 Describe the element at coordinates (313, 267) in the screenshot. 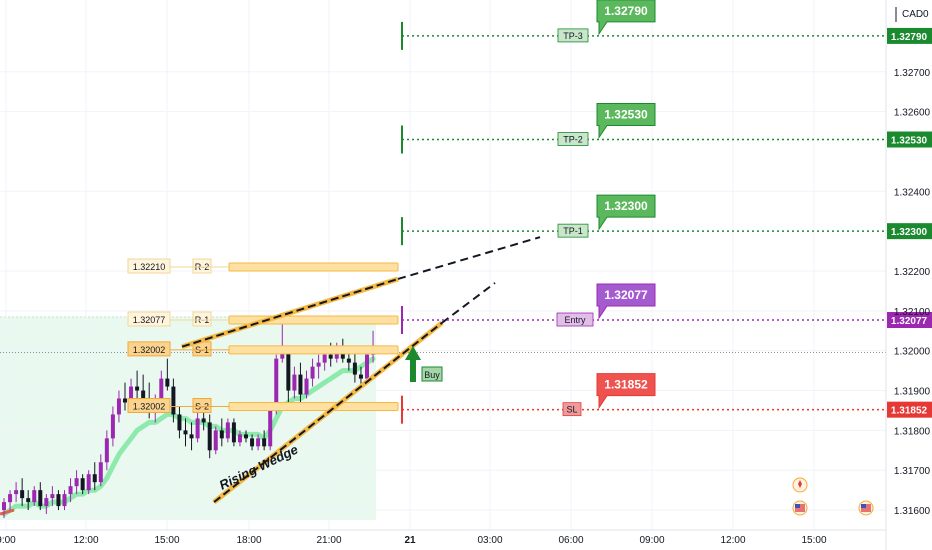

I see `zone-r-2-box` at that location.